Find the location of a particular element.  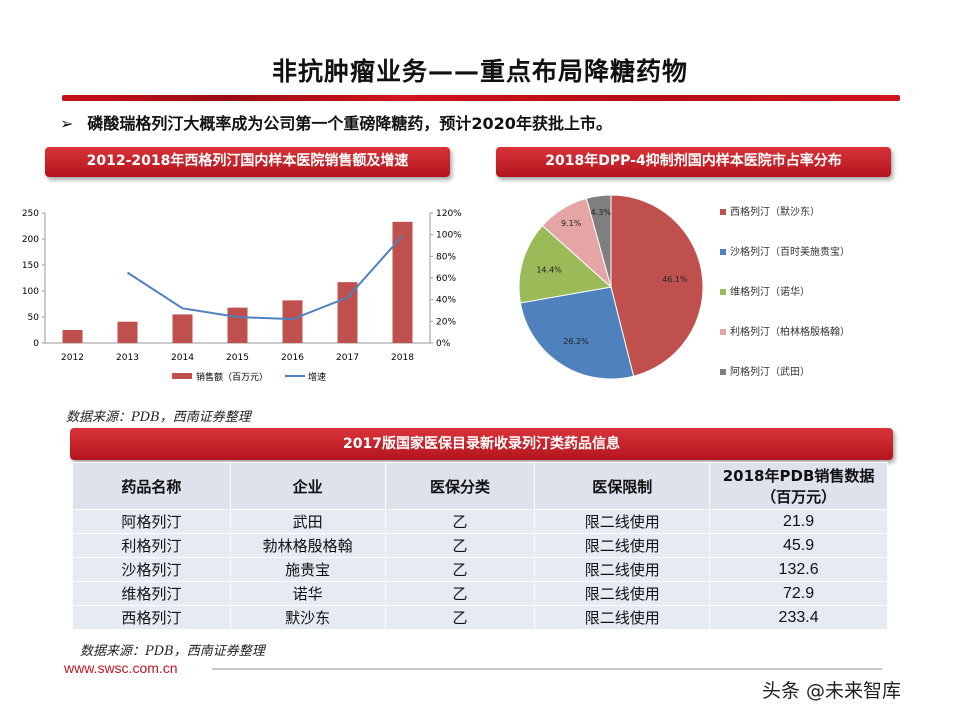

bar-chart-title: 2012-2018年西格列汀国内样本医院销售额及增速 is located at coordinates (247, 162).